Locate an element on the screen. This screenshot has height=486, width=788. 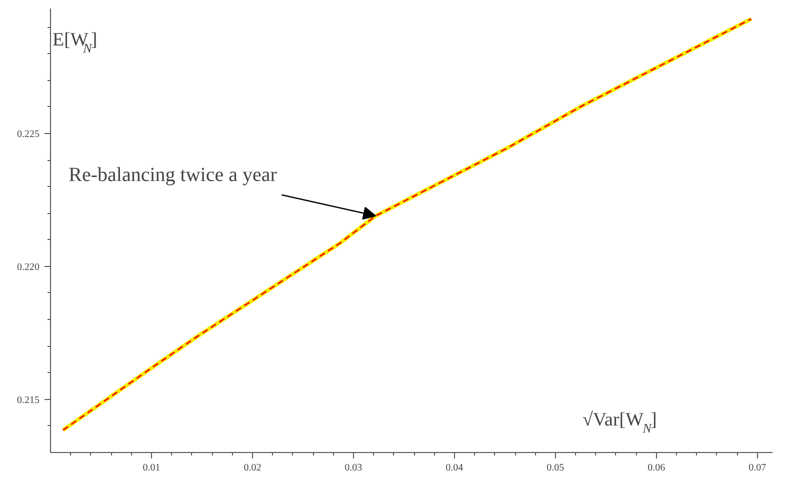
annotation: Re-balancing twice a year is located at coordinates (173, 175).